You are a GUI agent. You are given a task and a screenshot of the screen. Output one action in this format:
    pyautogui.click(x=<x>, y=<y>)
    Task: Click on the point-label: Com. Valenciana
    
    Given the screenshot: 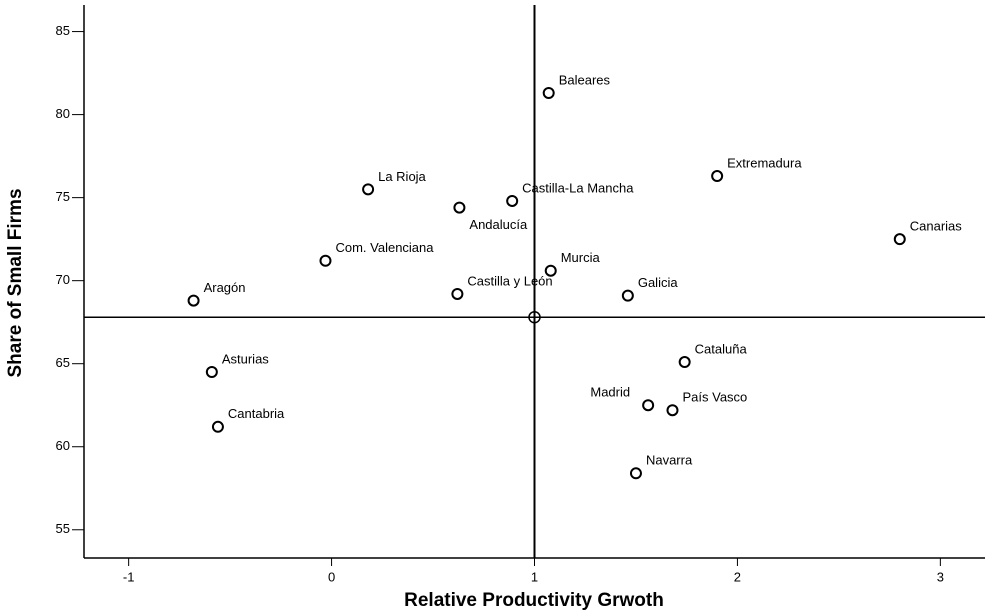 What is the action you would take?
    pyautogui.click(x=384, y=247)
    